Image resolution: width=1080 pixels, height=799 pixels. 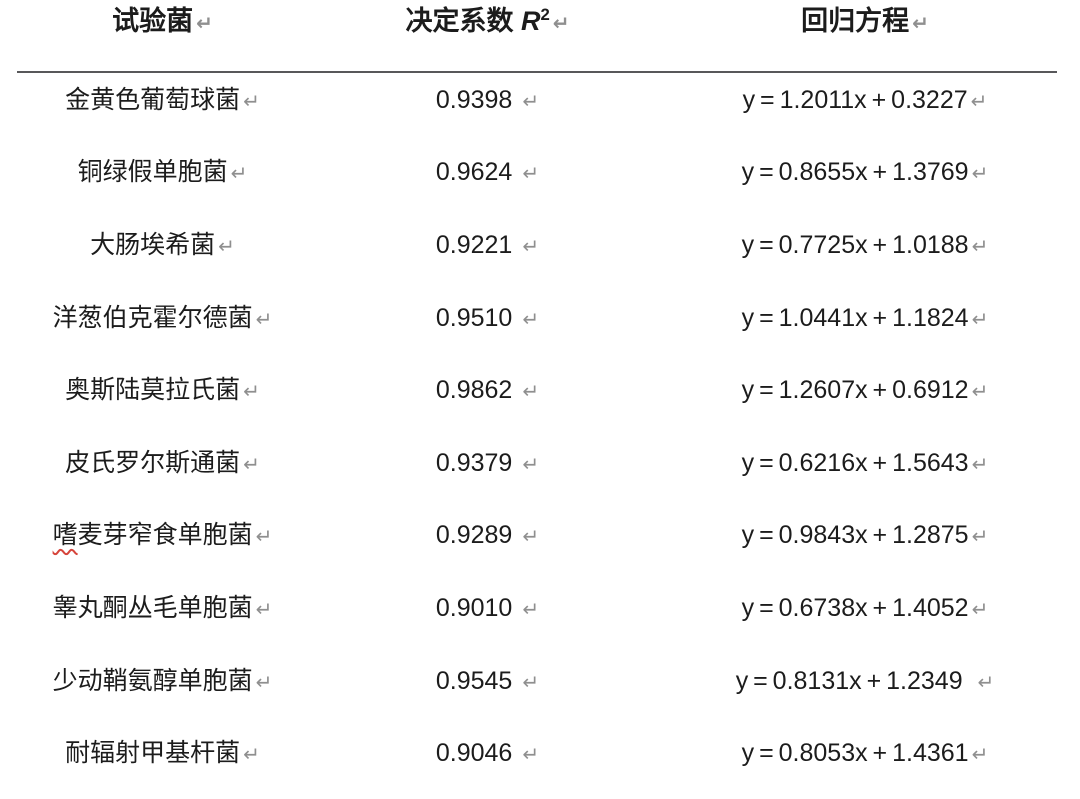 I want to click on table-row: 金黄色葡萄球菌 ↵ 0.9398 ↵ y = 1.2011x + 0.3227 ↵, so click(x=540, y=100).